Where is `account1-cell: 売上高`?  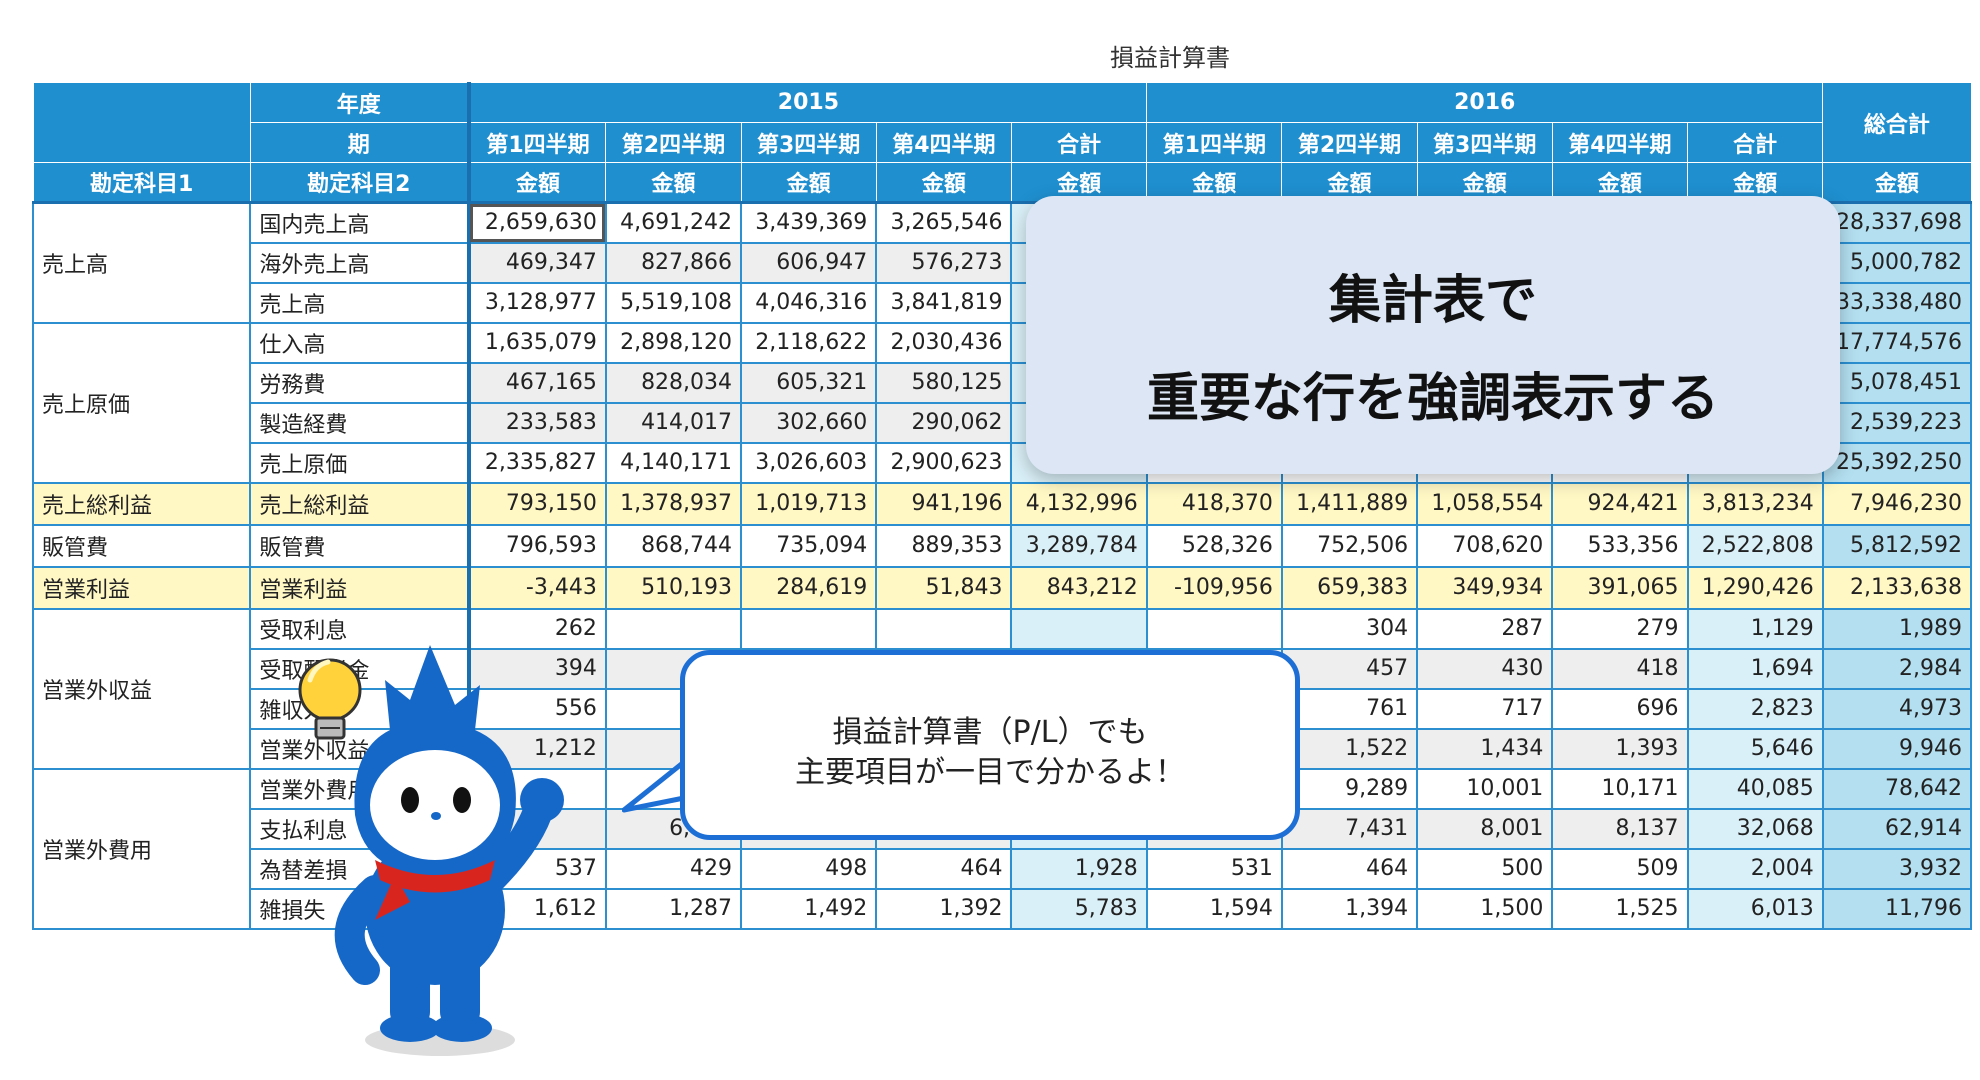 account1-cell: 売上高 is located at coordinates (142, 262).